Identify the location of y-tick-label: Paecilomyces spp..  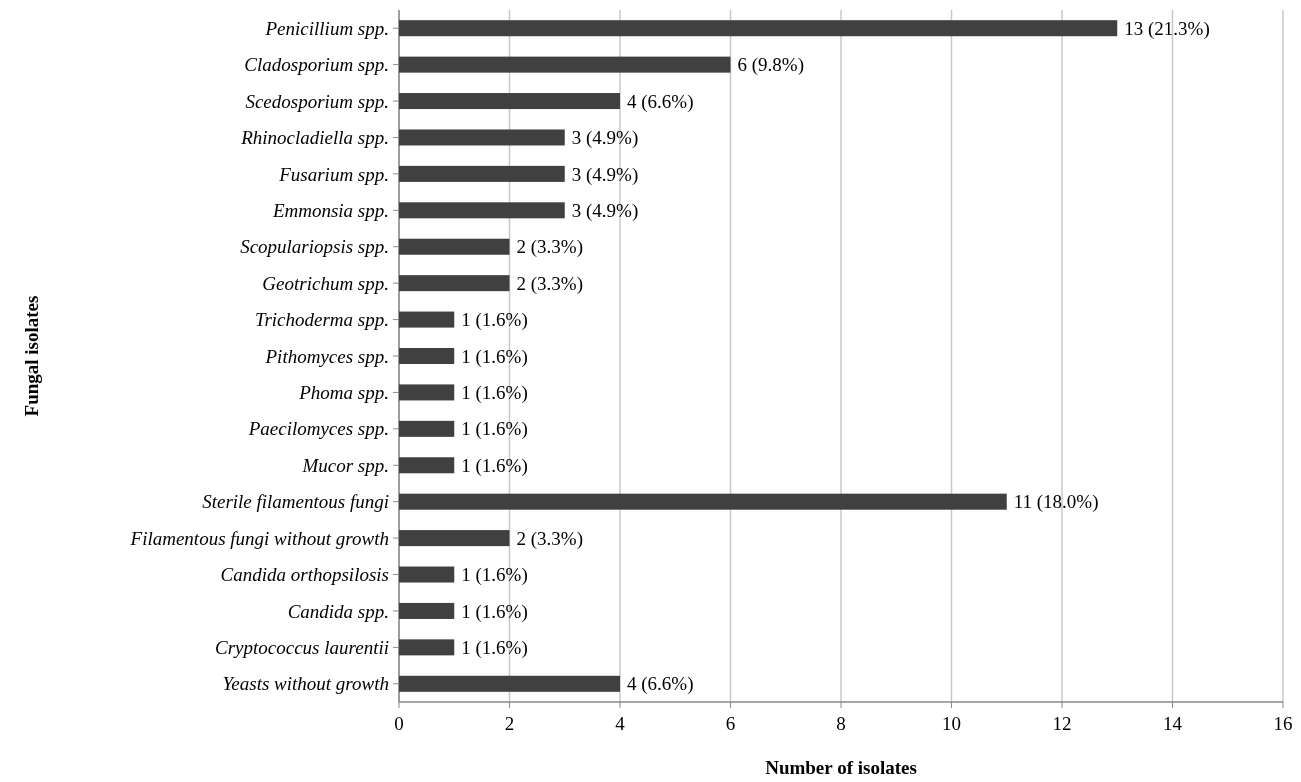
(318, 429).